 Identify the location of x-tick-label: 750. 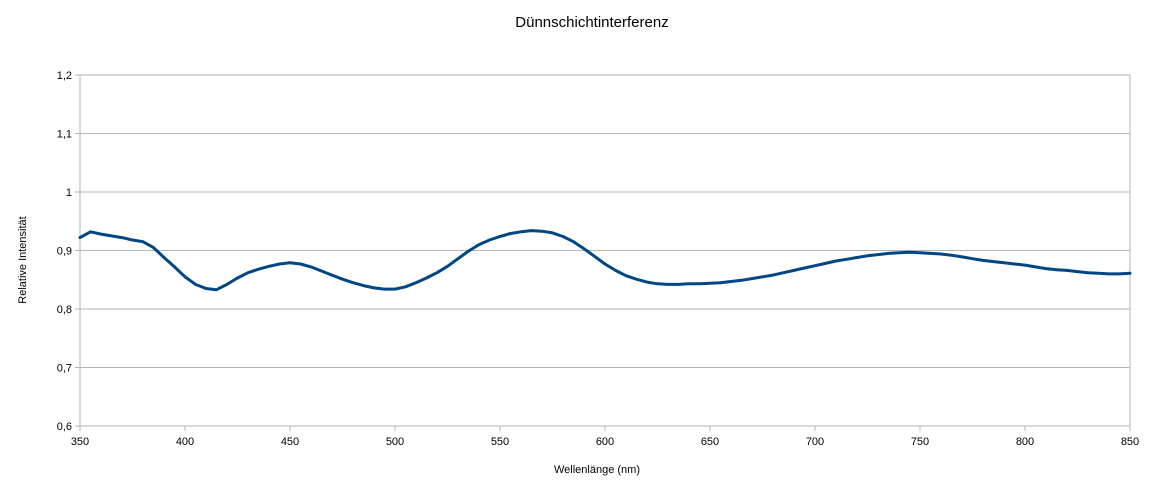
(920, 442).